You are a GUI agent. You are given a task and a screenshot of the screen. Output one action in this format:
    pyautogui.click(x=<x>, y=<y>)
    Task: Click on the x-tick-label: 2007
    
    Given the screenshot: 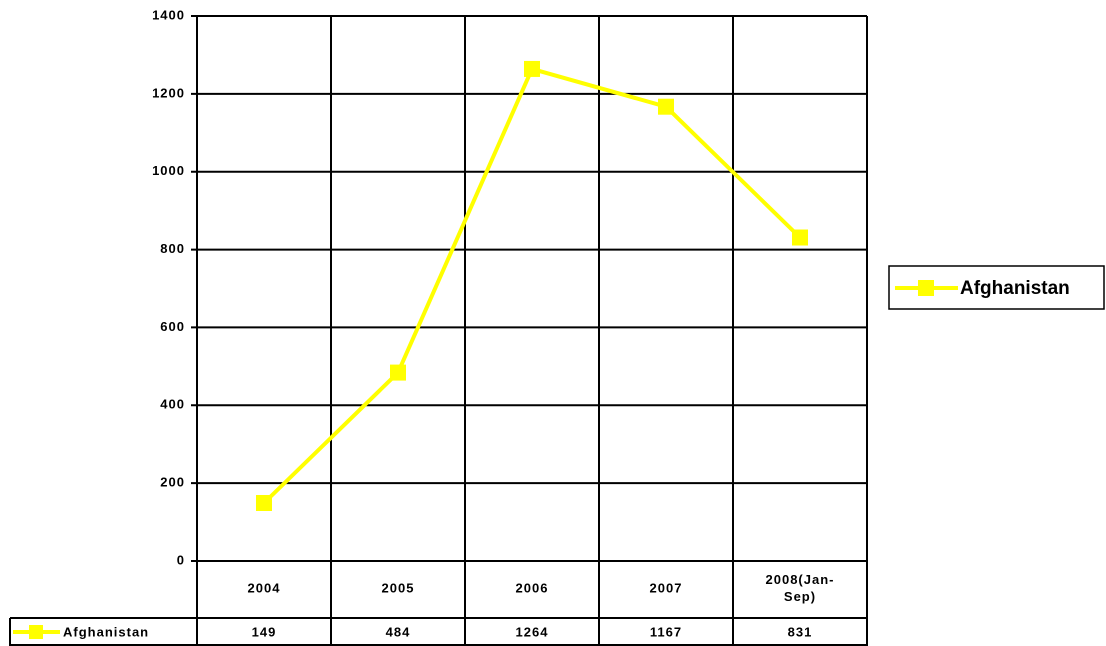 What is the action you would take?
    pyautogui.click(x=666, y=588)
    